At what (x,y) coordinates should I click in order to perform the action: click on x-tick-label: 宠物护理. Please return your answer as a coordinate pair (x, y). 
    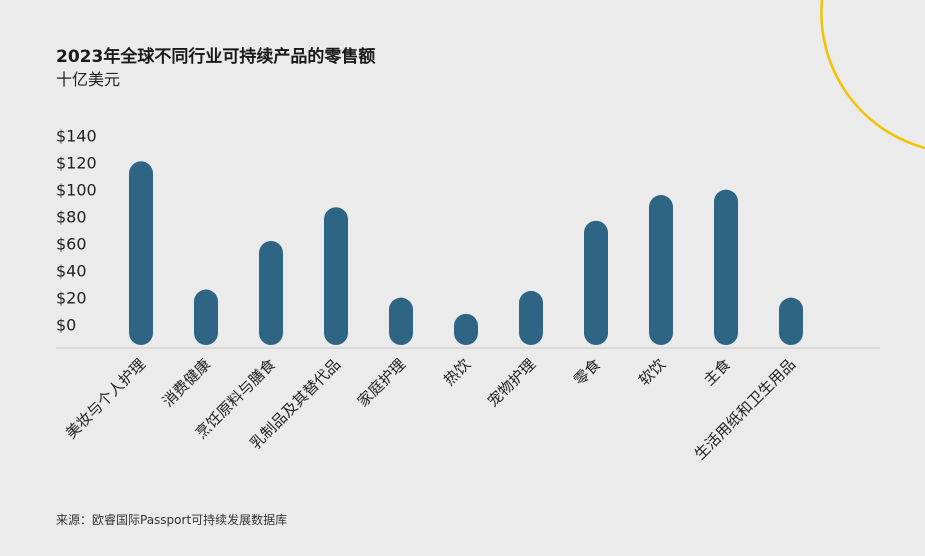
    Looking at the image, I should click on (511, 382).